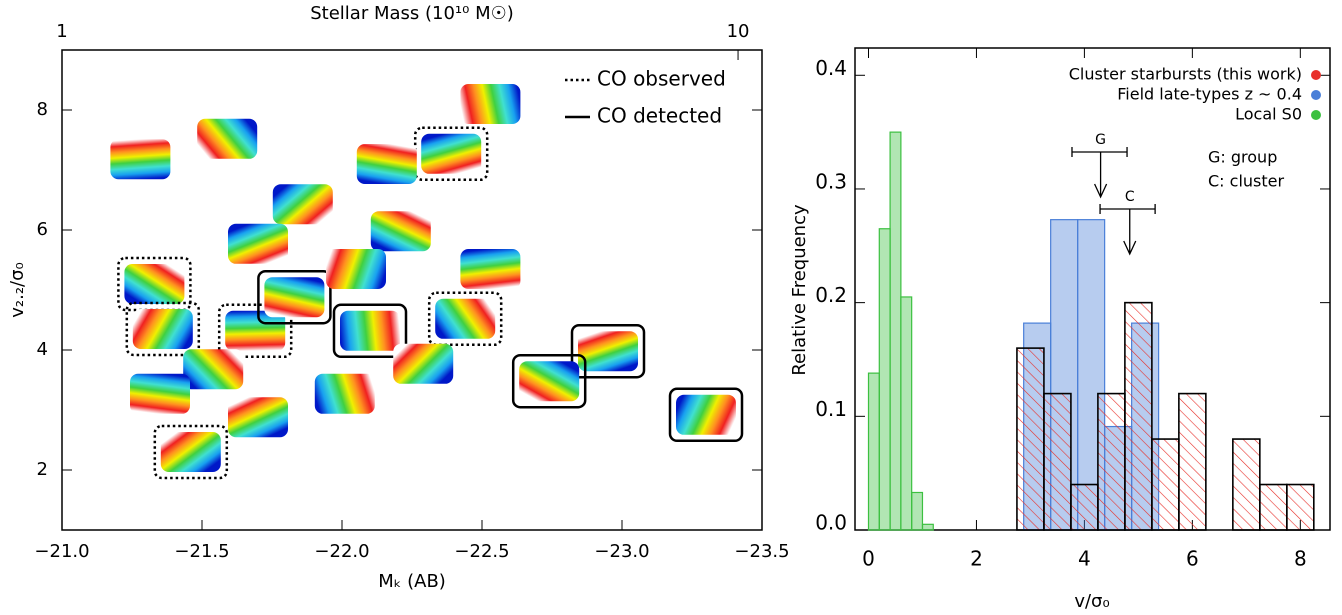  Describe the element at coordinates (42, 109) in the screenshot. I see `y-tick-label: 8` at that location.